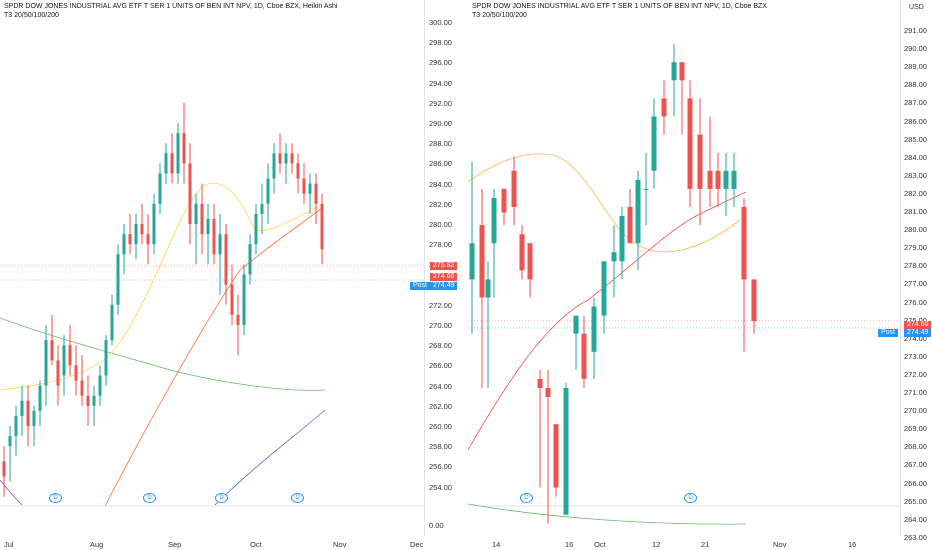 This screenshot has height=550, width=932. I want to click on price-tick: 280.00, so click(915, 230).